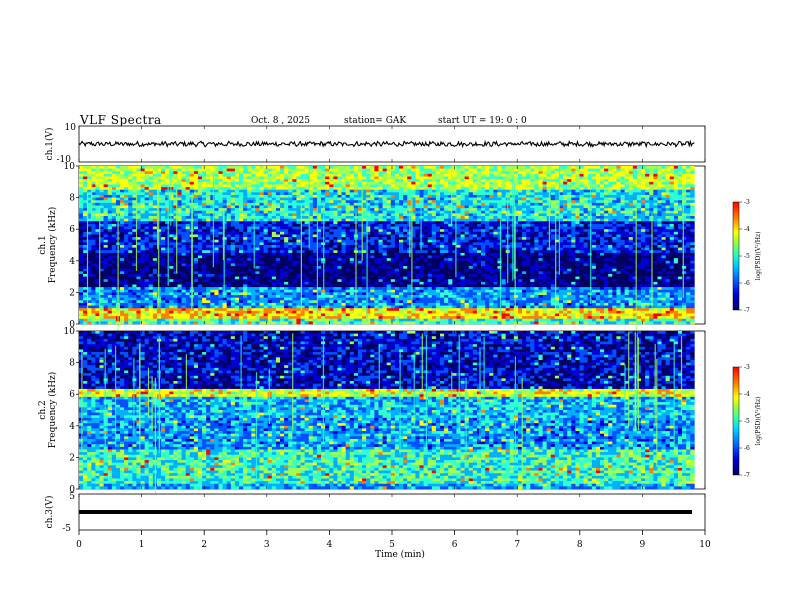  I want to click on ch2-spec-ylabel-line2: Frequency (kHz), so click(52, 410).